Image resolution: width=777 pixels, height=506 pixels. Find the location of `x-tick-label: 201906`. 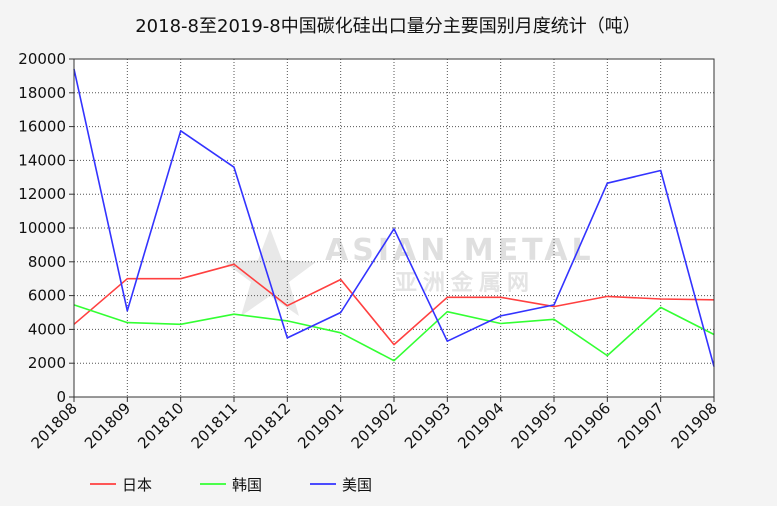

x-tick-label: 201906 is located at coordinates (587, 425).